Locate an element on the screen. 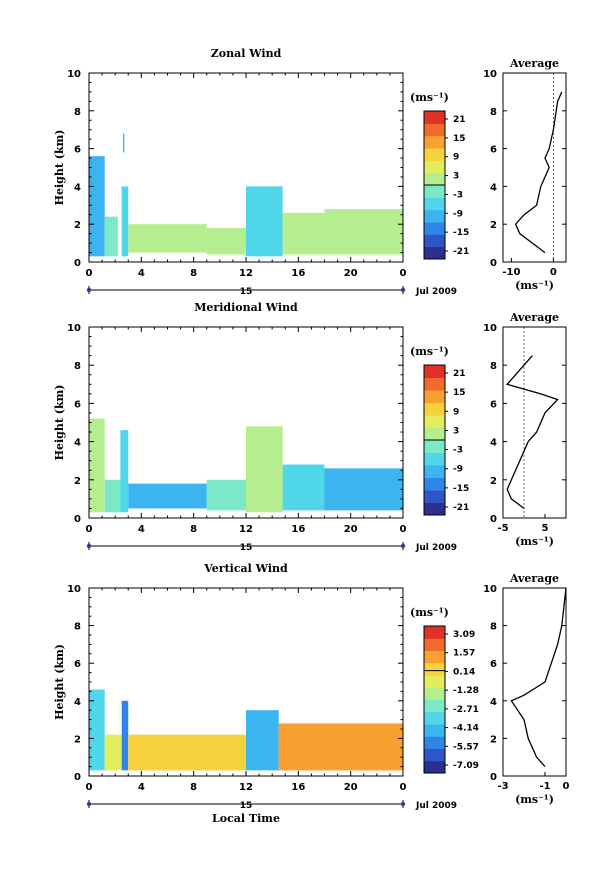 This screenshot has width=616, height=873. day-marker: 15 is located at coordinates (246, 292).